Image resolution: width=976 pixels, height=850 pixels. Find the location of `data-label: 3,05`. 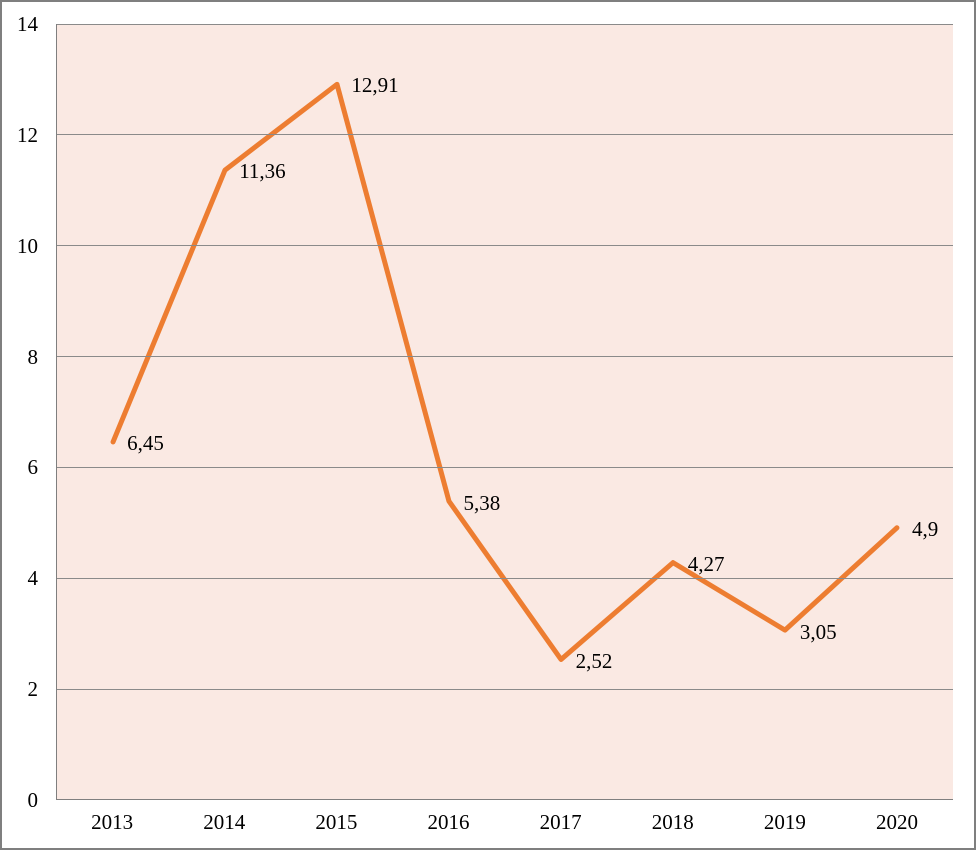

data-label: 3,05 is located at coordinates (818, 631).